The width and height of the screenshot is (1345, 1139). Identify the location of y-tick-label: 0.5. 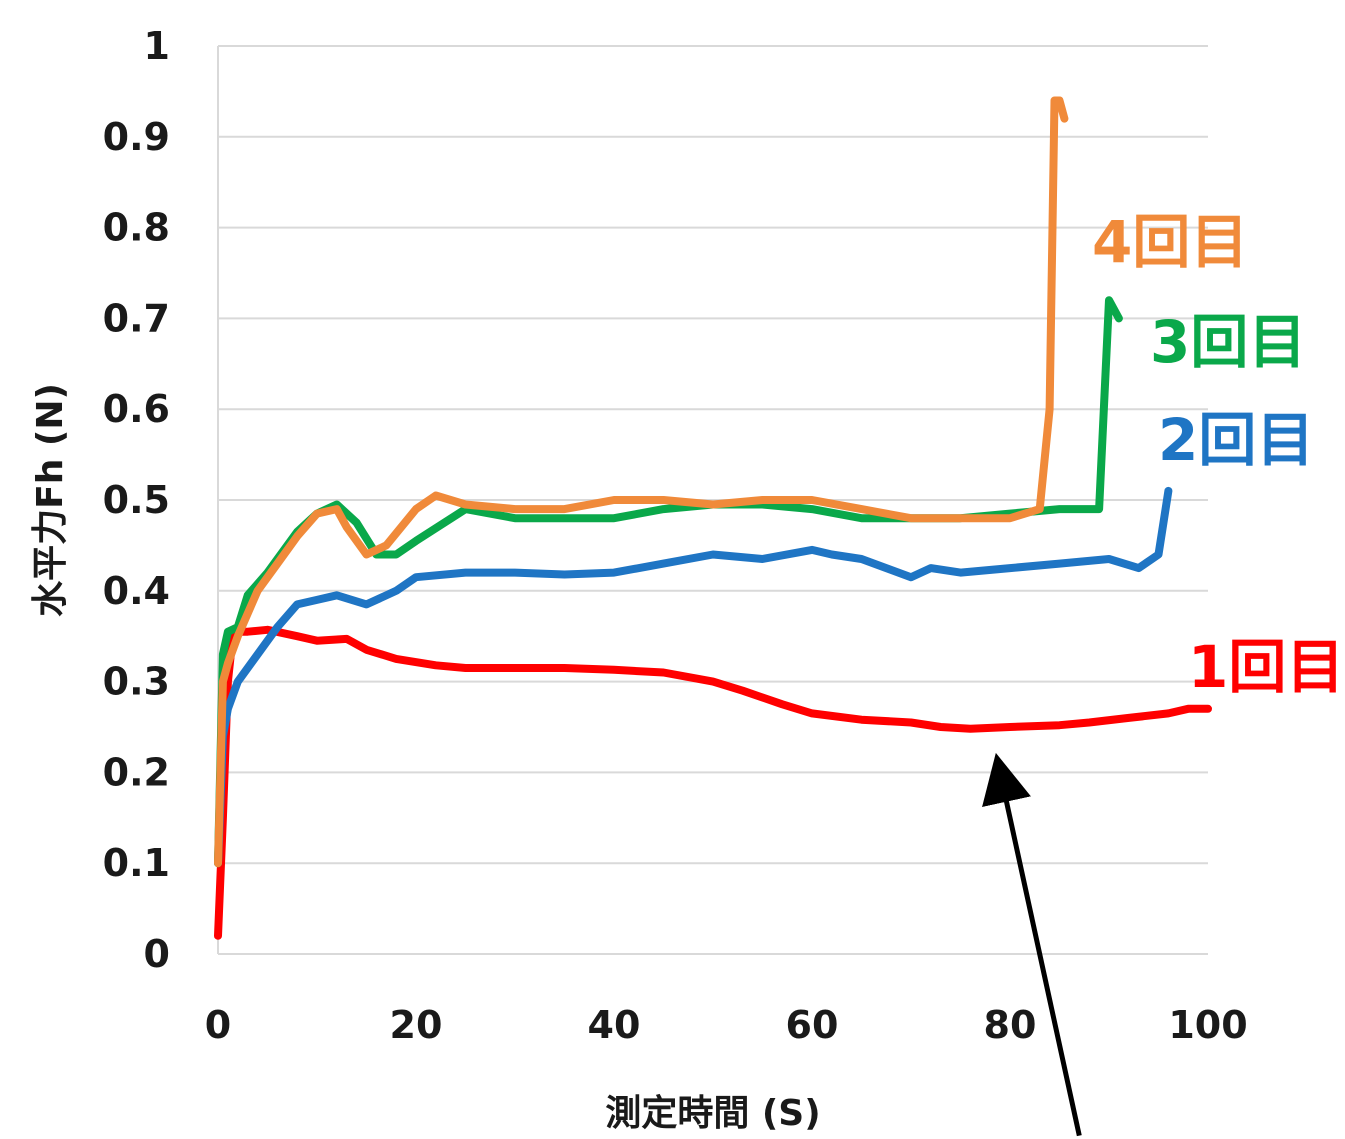
(136, 500).